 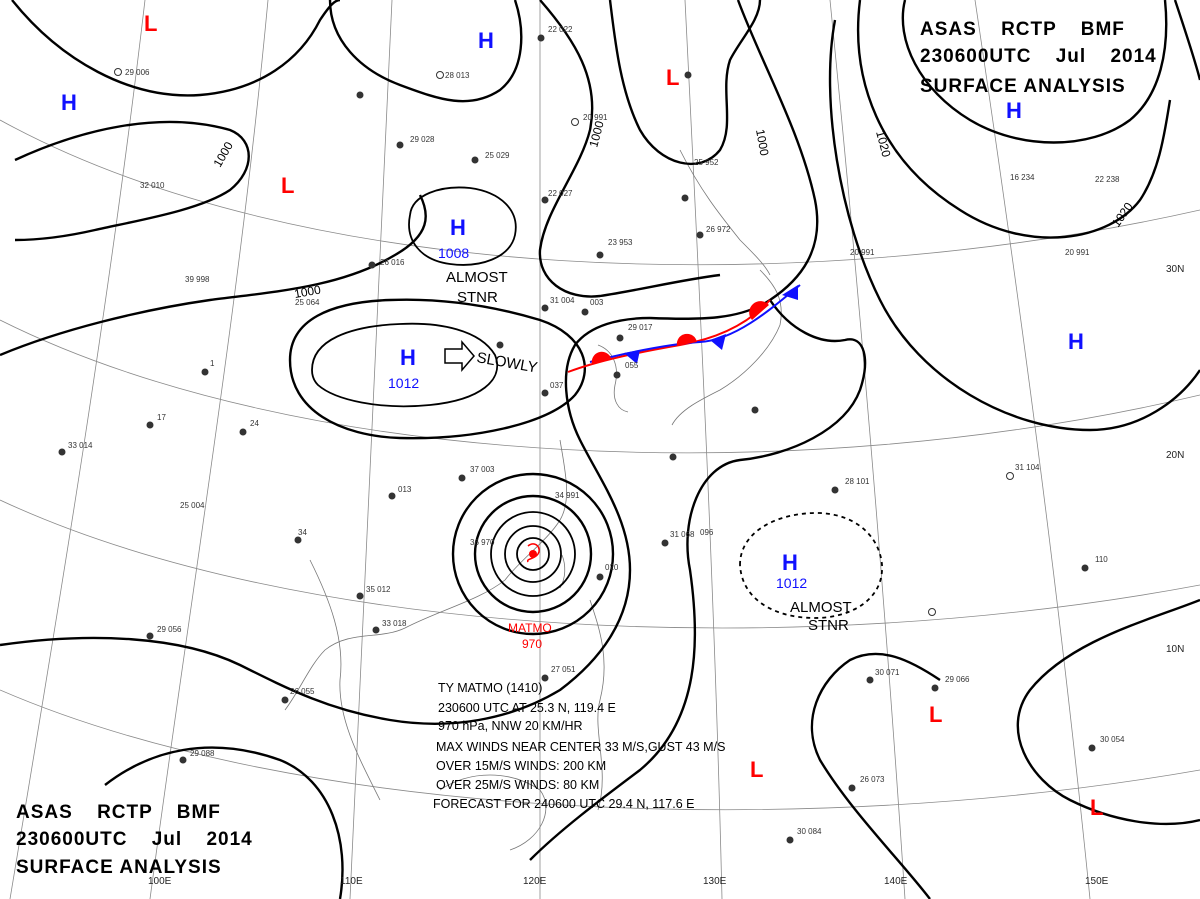 I want to click on isobar-1020-ne-outer, so click(x=1014, y=119).